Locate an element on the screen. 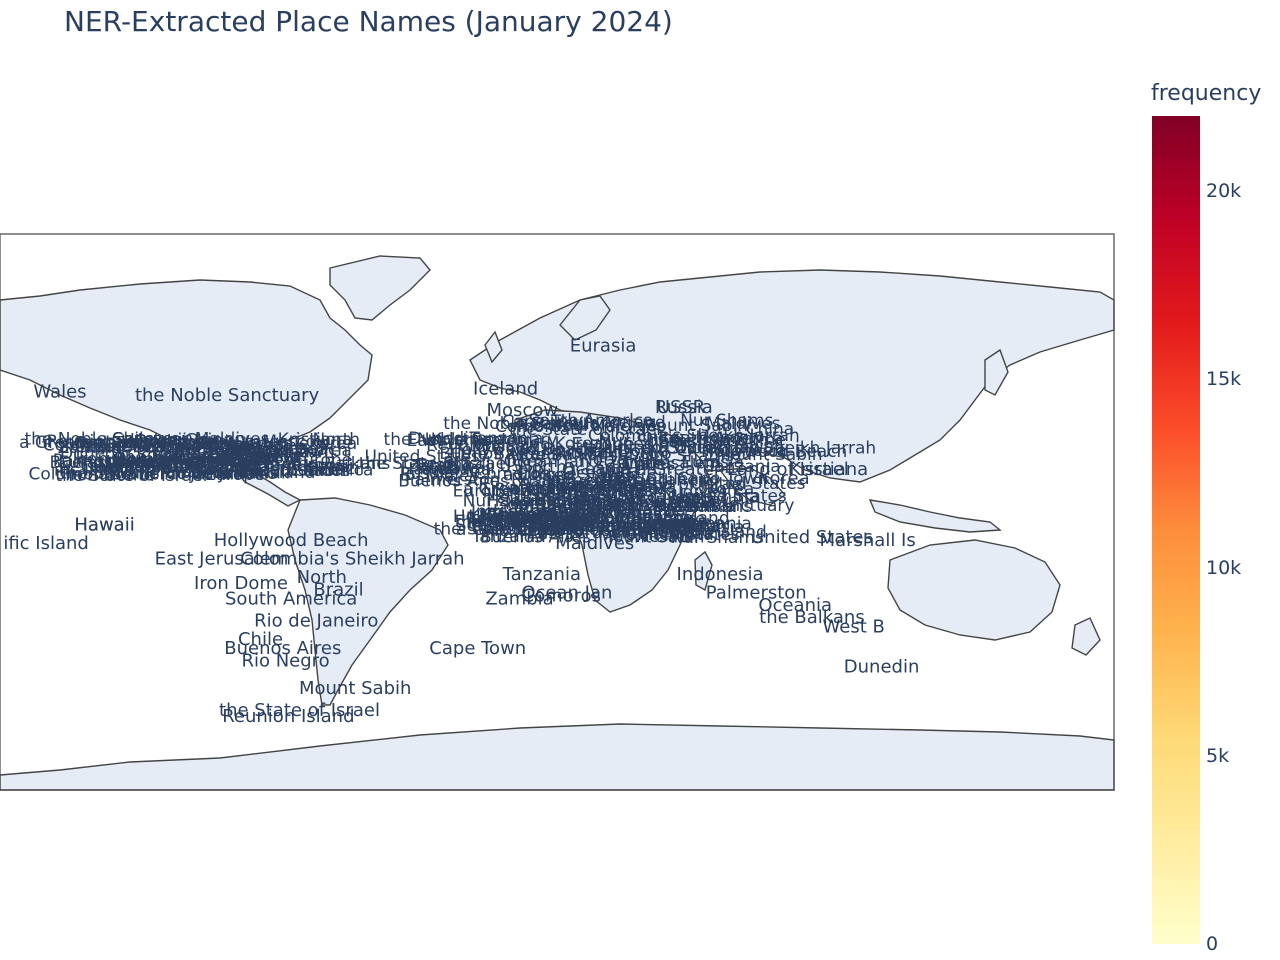  place-label: Brazil is located at coordinates (338, 589).